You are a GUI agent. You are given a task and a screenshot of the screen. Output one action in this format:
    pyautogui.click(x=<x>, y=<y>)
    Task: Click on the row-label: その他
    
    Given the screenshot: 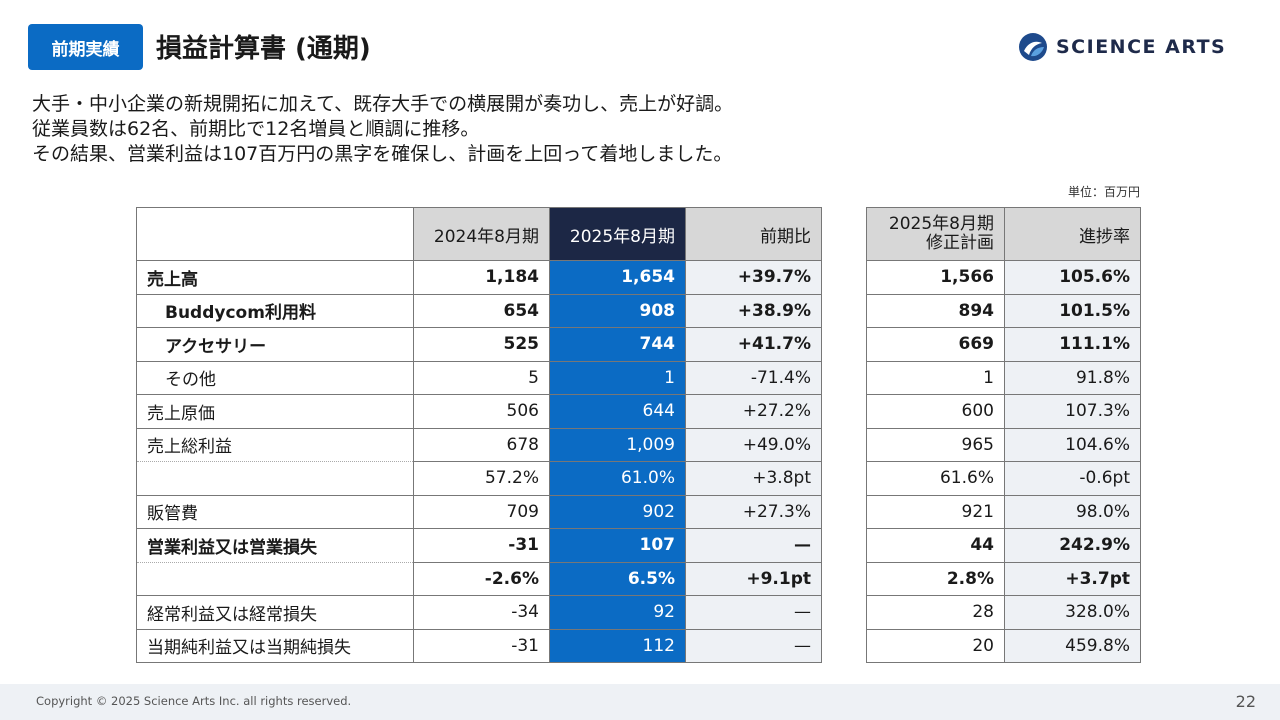 What is the action you would take?
    pyautogui.click(x=275, y=377)
    